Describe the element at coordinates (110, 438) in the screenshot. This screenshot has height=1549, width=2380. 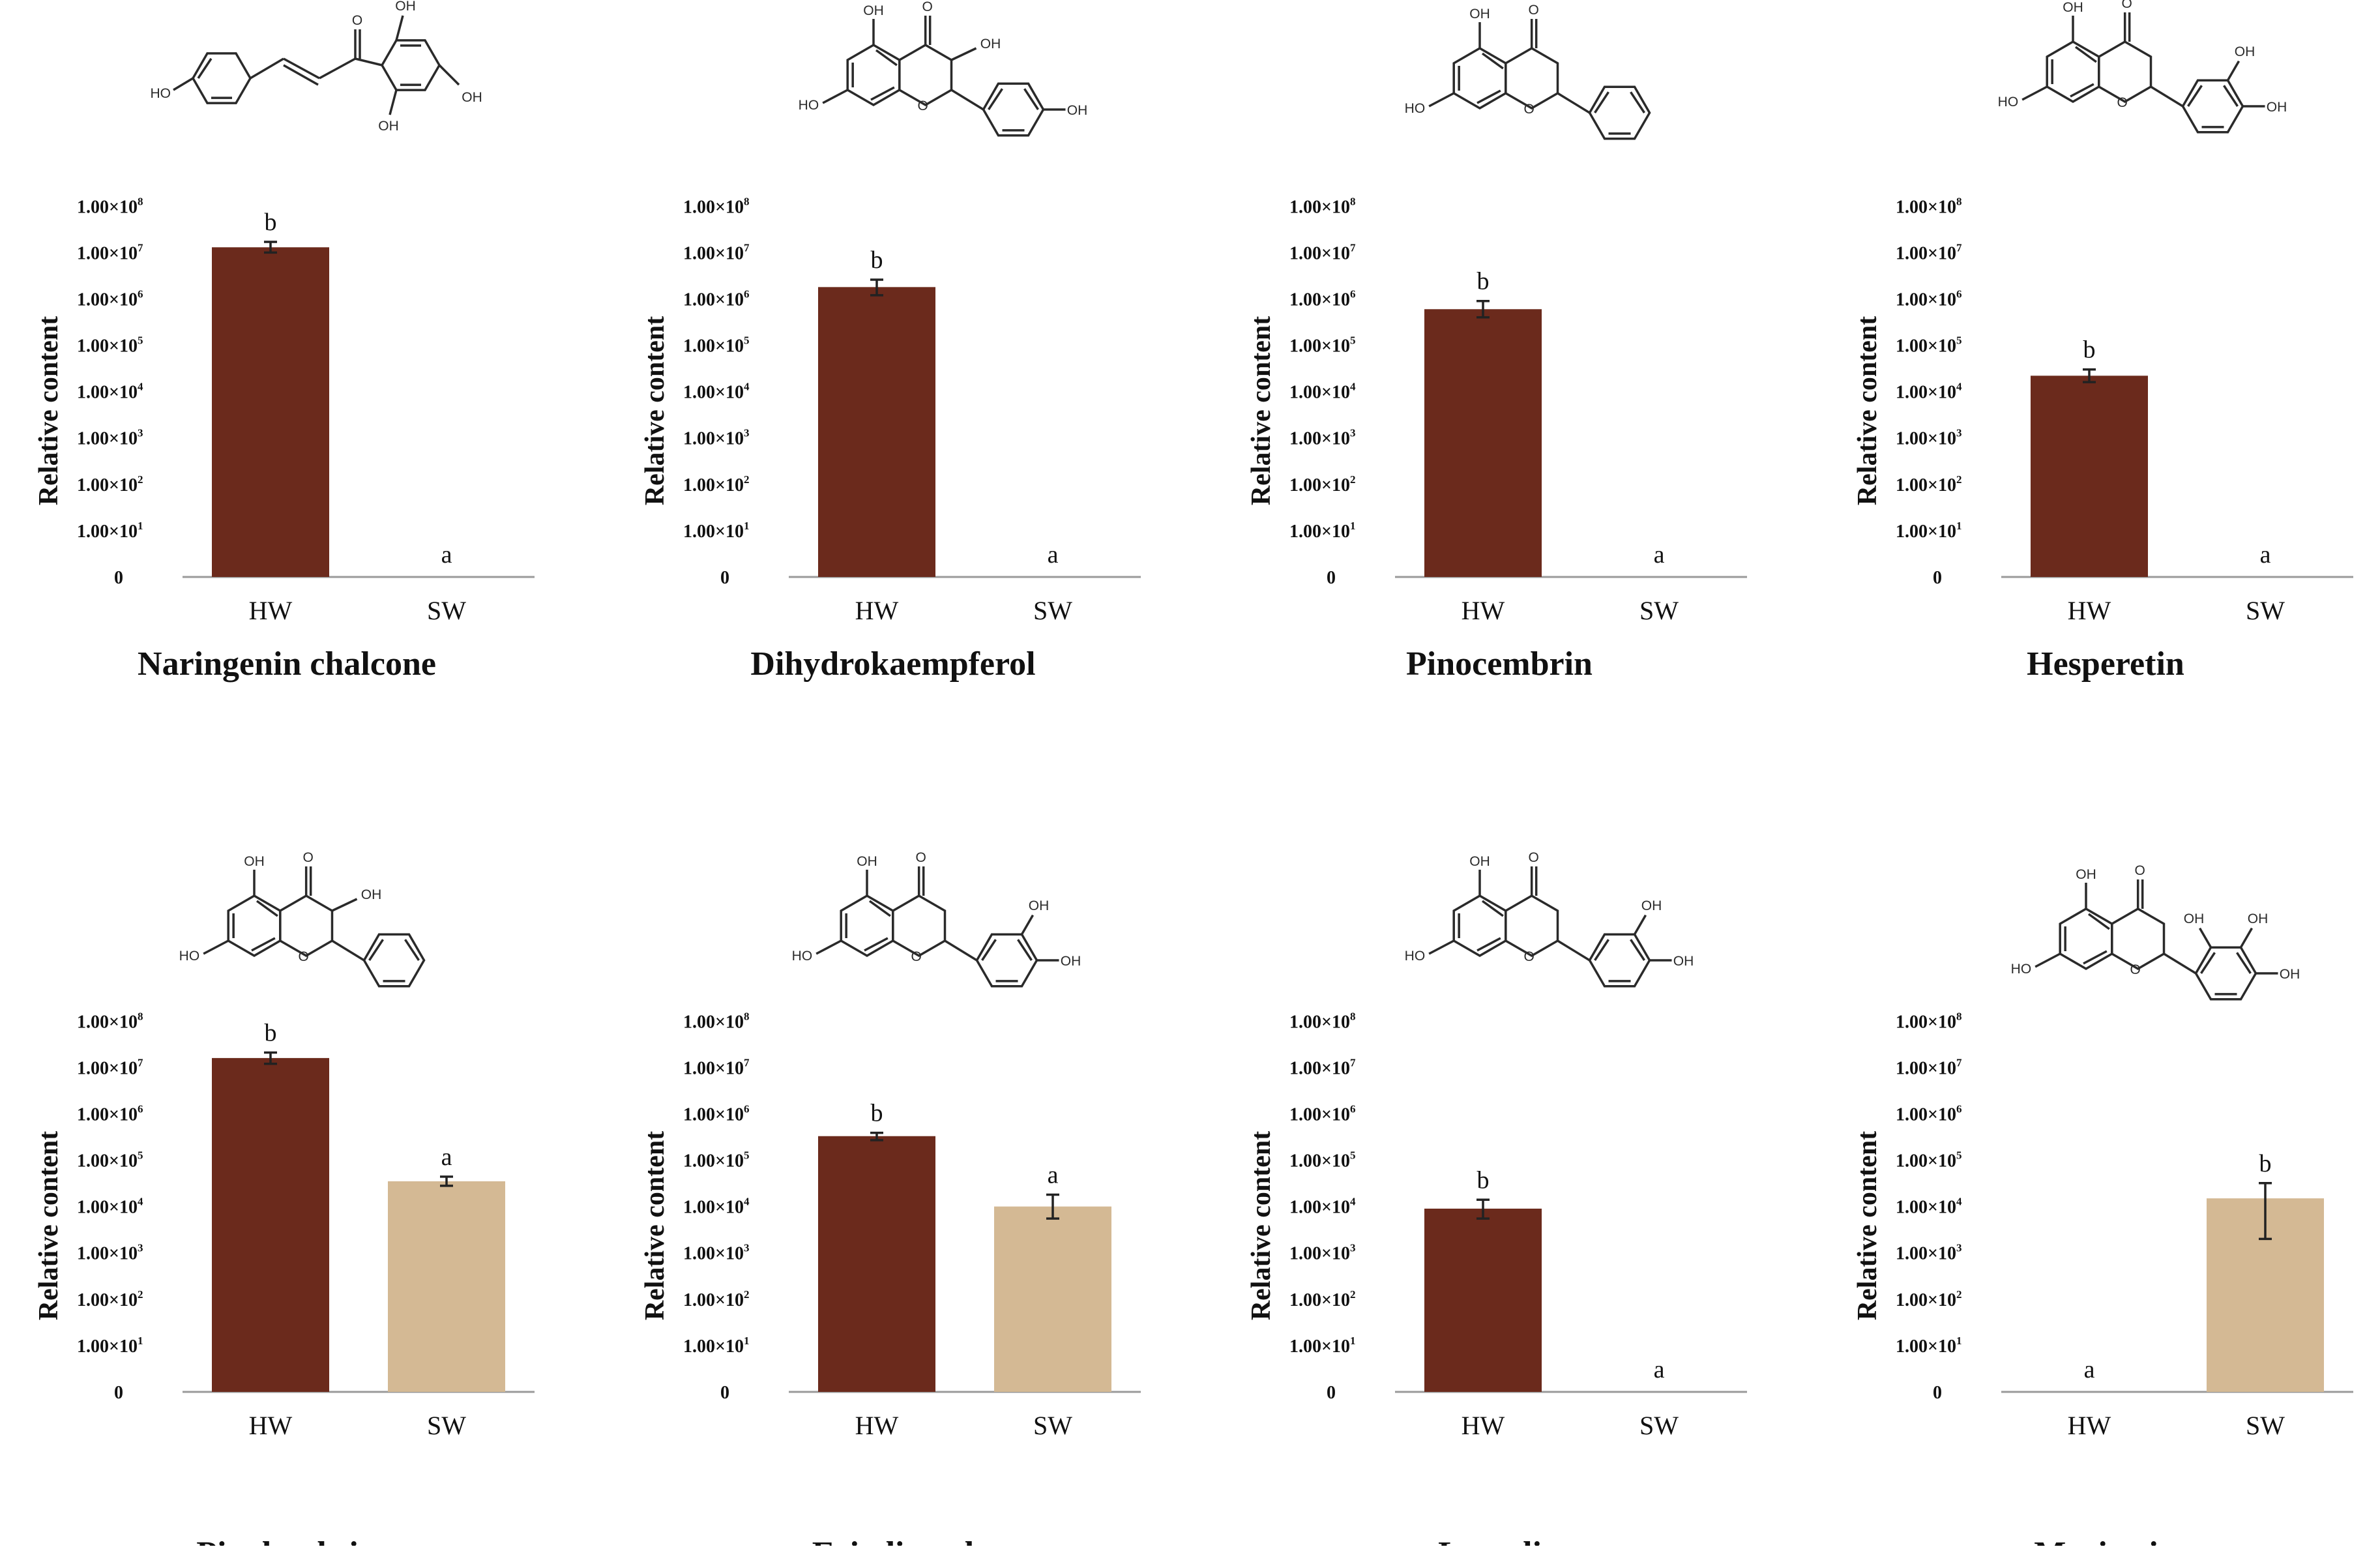
I see `y-tick-label: 1.00×10³` at that location.